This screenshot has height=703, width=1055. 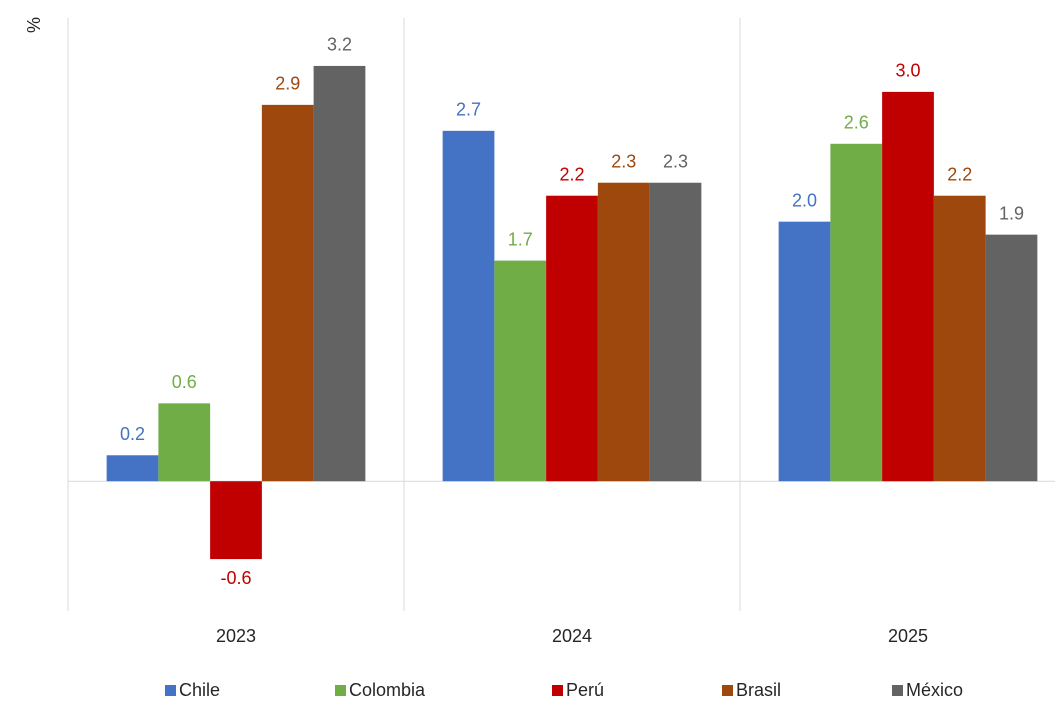 I want to click on legend-label: Brasil, so click(x=758, y=690).